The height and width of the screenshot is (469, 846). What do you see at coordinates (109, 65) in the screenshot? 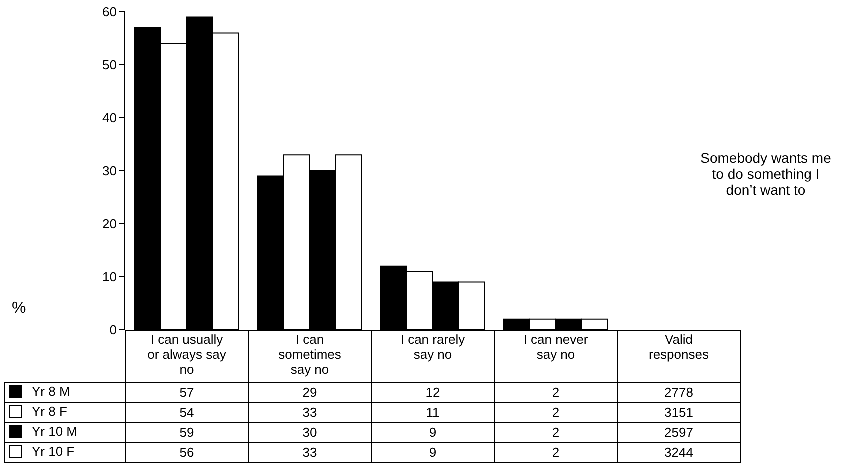
I see `y-tick-label: 50` at bounding box center [109, 65].